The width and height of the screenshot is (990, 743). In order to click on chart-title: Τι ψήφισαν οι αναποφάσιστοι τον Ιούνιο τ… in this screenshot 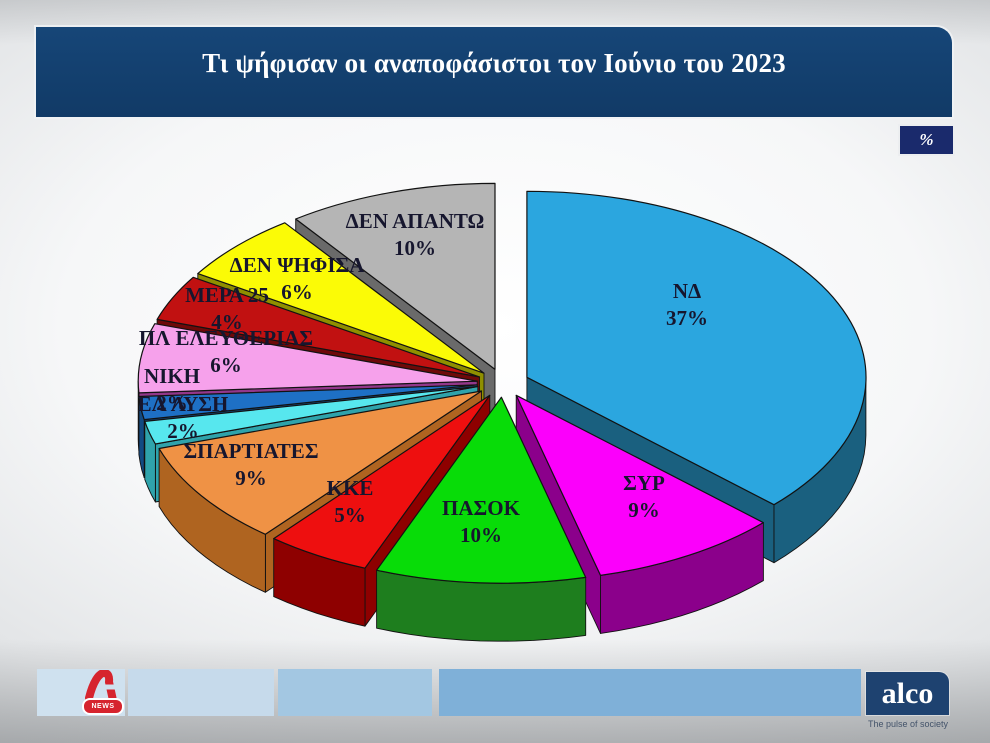, I will do `click(494, 62)`.